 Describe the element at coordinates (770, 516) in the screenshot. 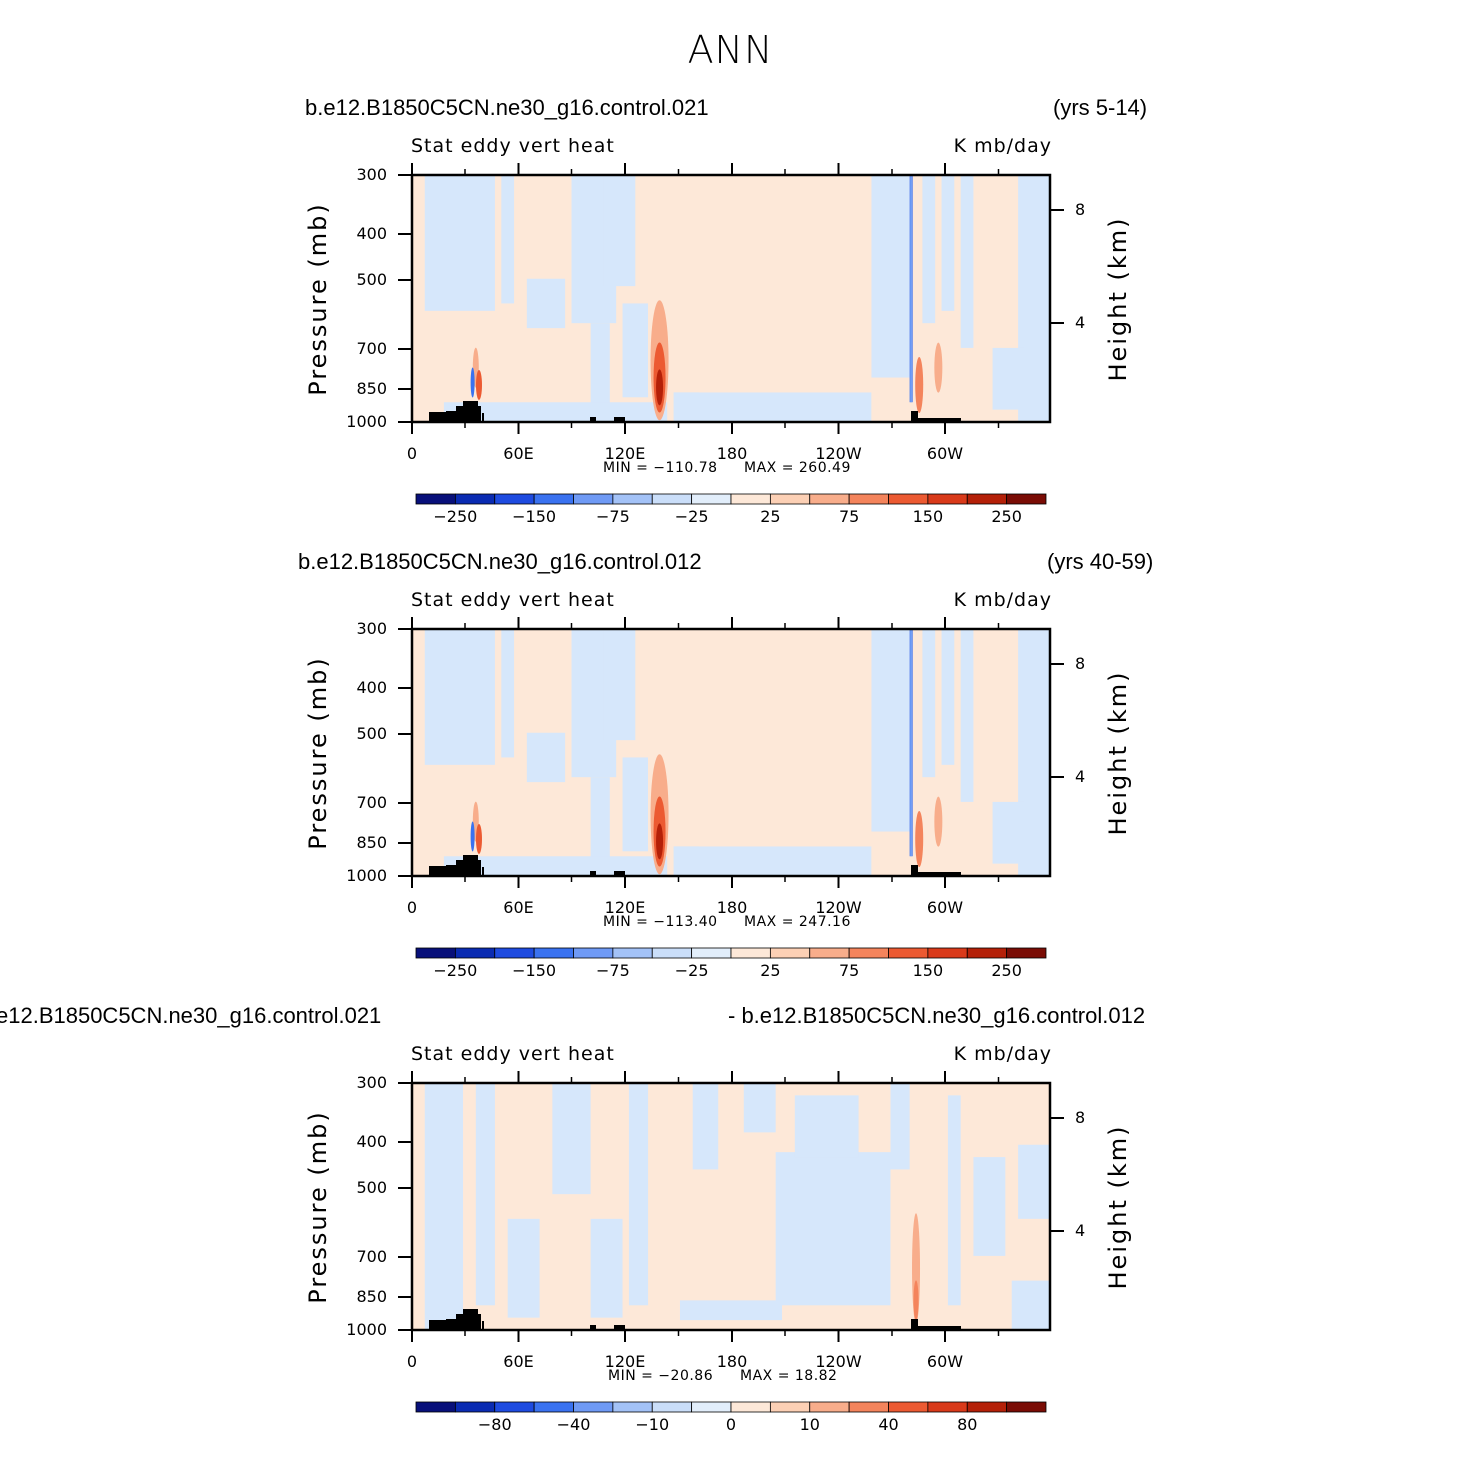

I see `colorbar-label: 25` at that location.